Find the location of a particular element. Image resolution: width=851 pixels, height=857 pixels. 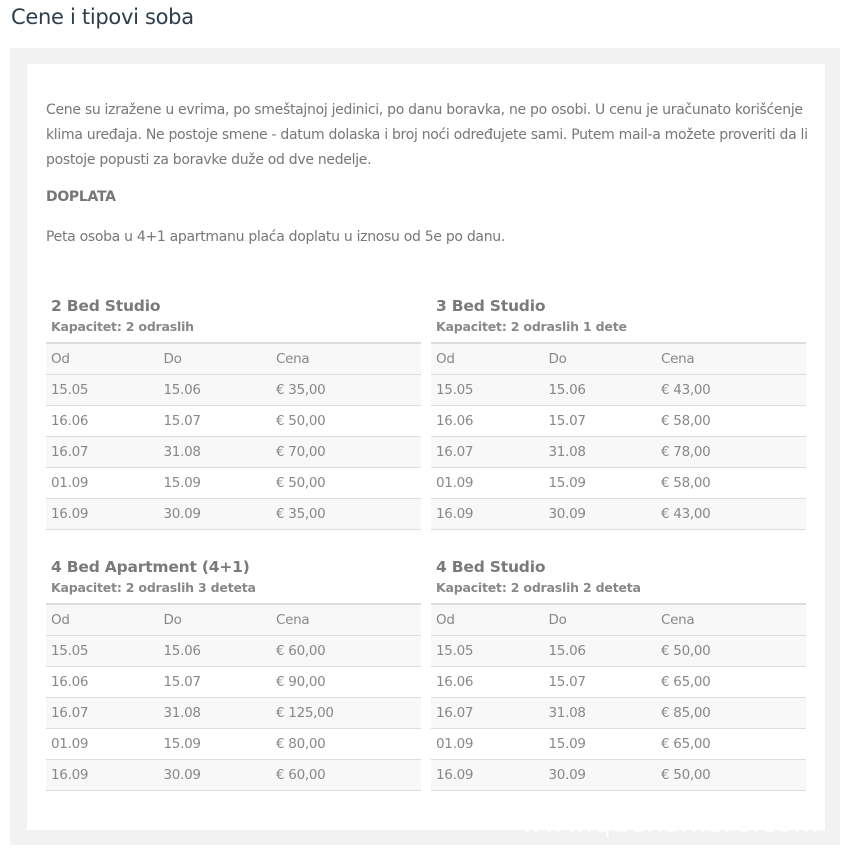

room-capacity: Kapacitet: 2 odraslih 1 dete is located at coordinates (531, 326).